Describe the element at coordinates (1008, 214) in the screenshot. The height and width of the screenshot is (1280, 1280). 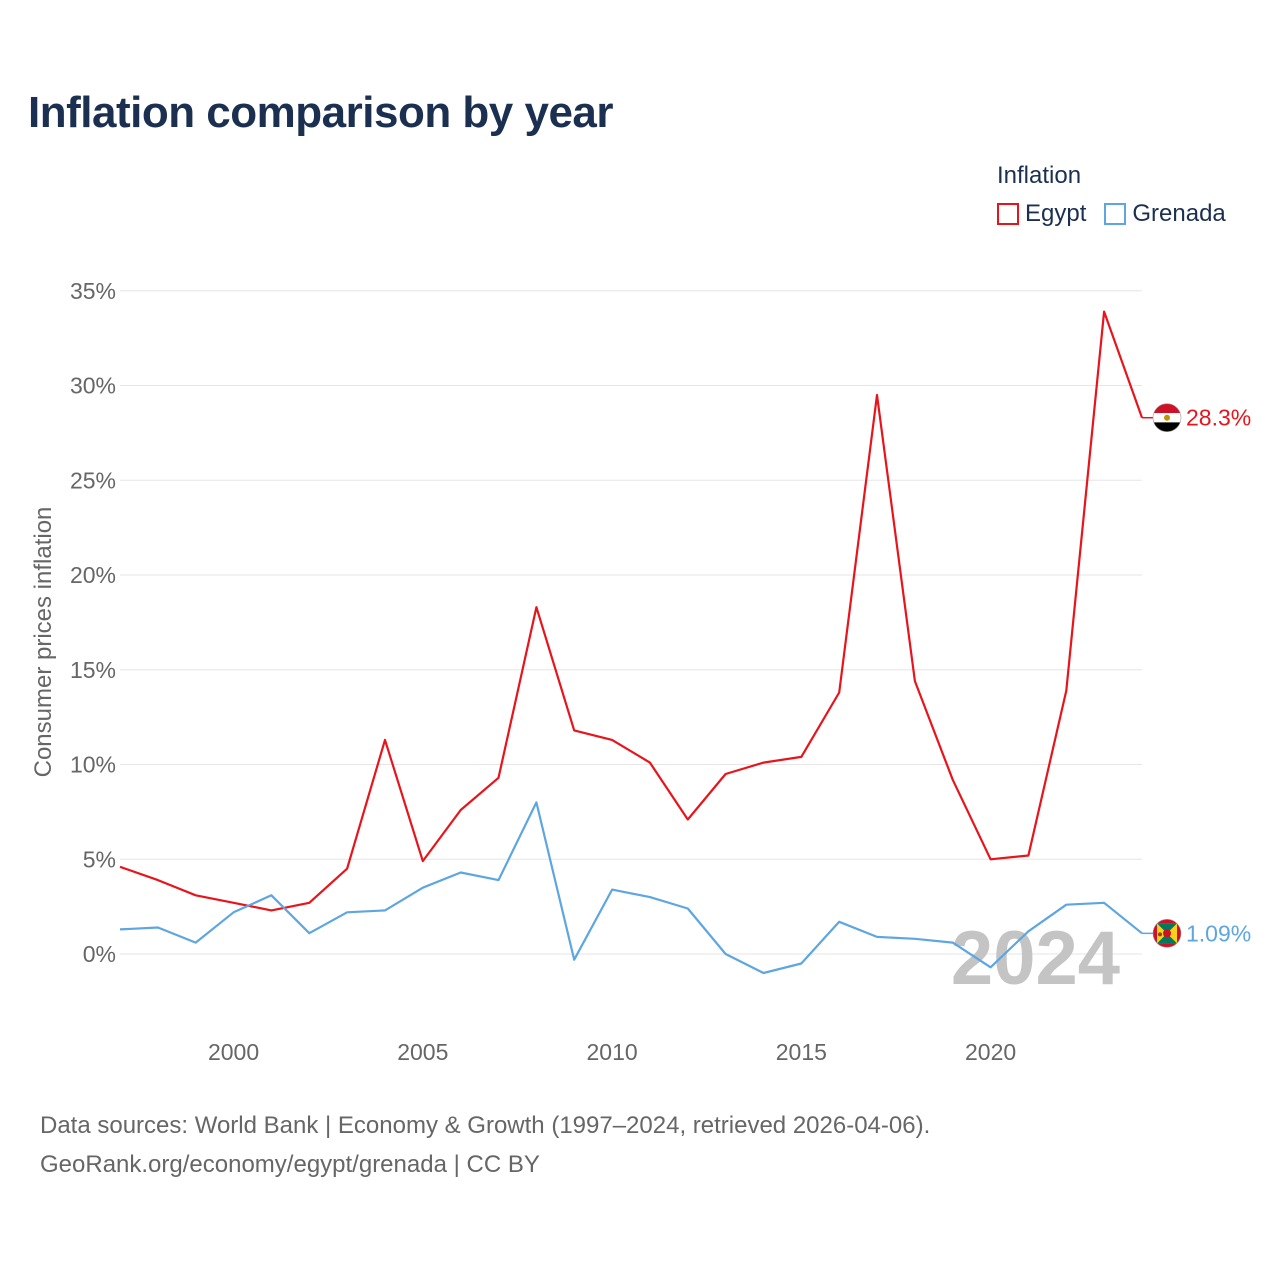
I see `legend-swatch-egypt` at that location.